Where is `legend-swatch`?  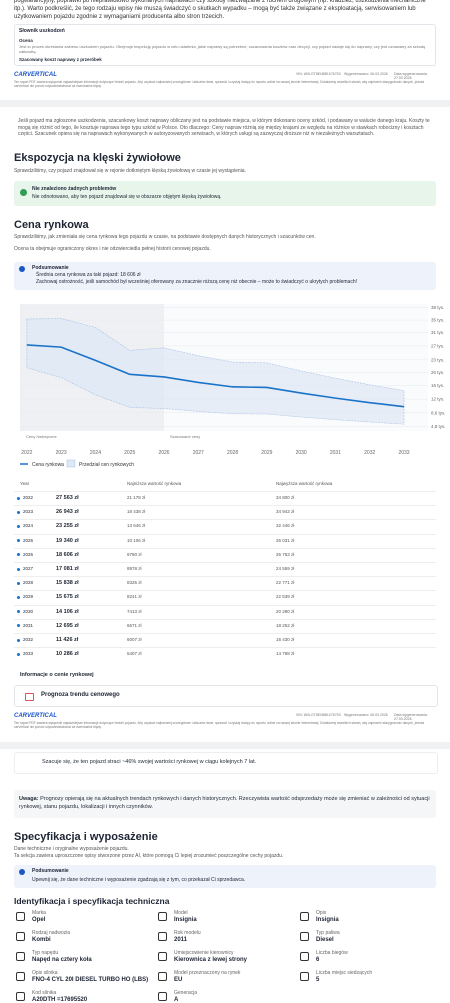 legend-swatch is located at coordinates (71, 463).